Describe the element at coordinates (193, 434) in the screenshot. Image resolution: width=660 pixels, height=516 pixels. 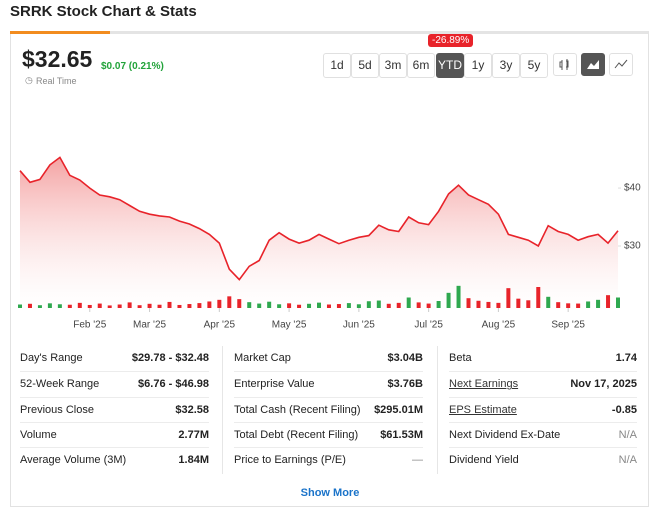
I see `stat-value: 2.77M` at that location.